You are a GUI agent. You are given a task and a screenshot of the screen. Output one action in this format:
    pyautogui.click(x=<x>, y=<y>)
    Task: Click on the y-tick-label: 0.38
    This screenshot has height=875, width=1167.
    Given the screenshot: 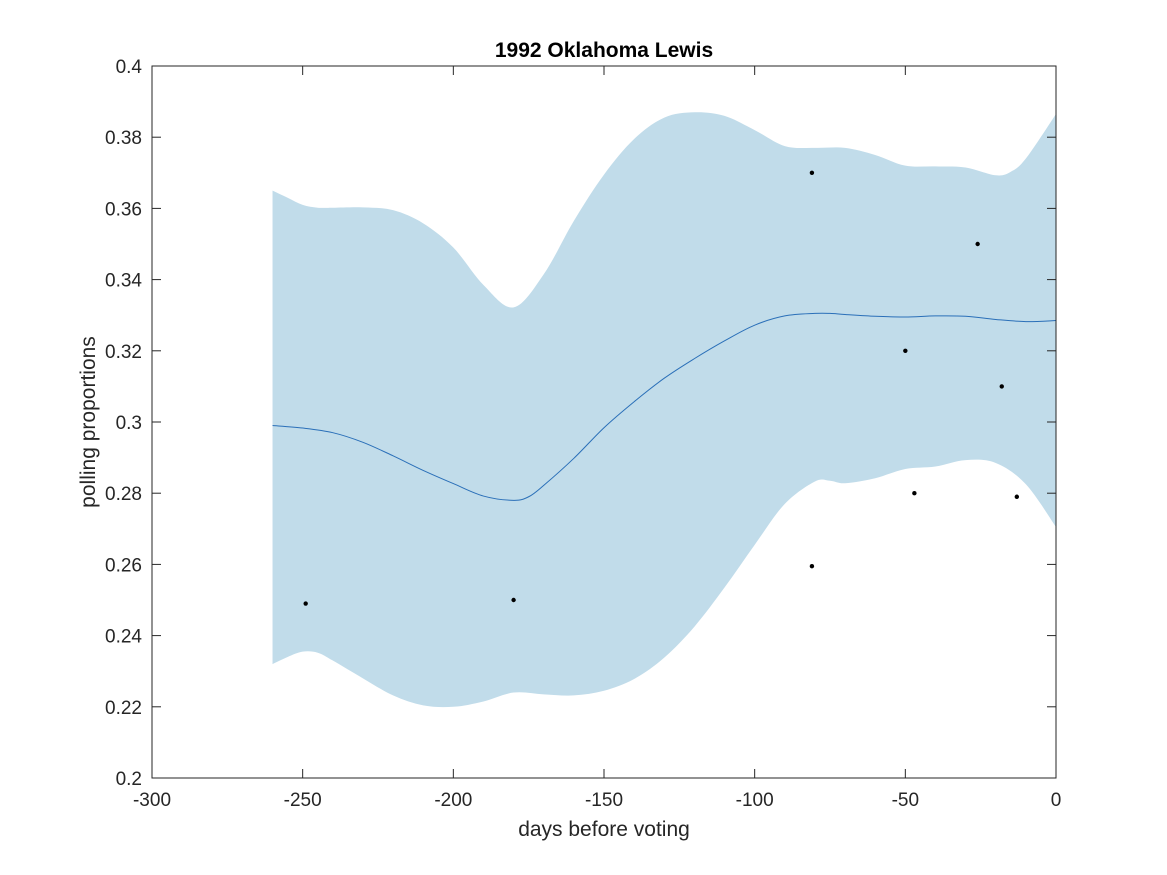 What is the action you would take?
    pyautogui.click(x=123, y=138)
    